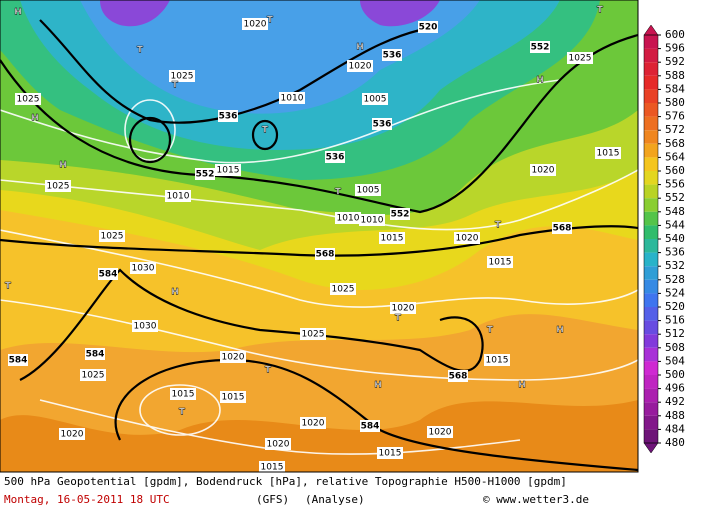 This screenshot has height=517, width=704. Describe the element at coordinates (675, 401) in the screenshot. I see `colorbar-label: 492` at that location.